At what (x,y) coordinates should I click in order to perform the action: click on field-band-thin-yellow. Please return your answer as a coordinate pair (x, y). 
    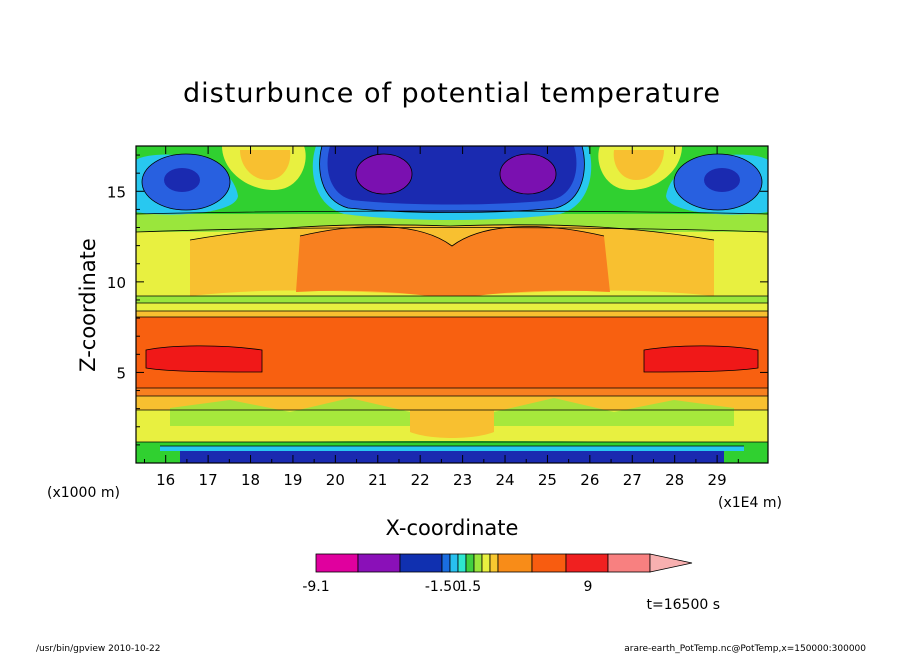
    Looking at the image, I should click on (452, 308).